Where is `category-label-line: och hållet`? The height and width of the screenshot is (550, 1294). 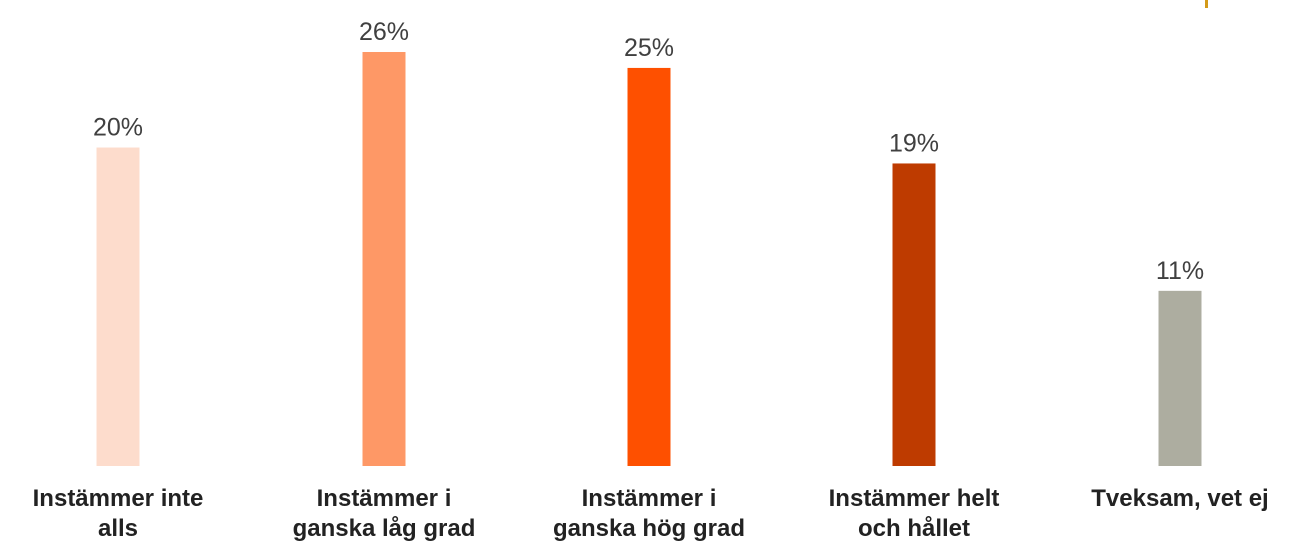 category-label-line: och hållet is located at coordinates (914, 528).